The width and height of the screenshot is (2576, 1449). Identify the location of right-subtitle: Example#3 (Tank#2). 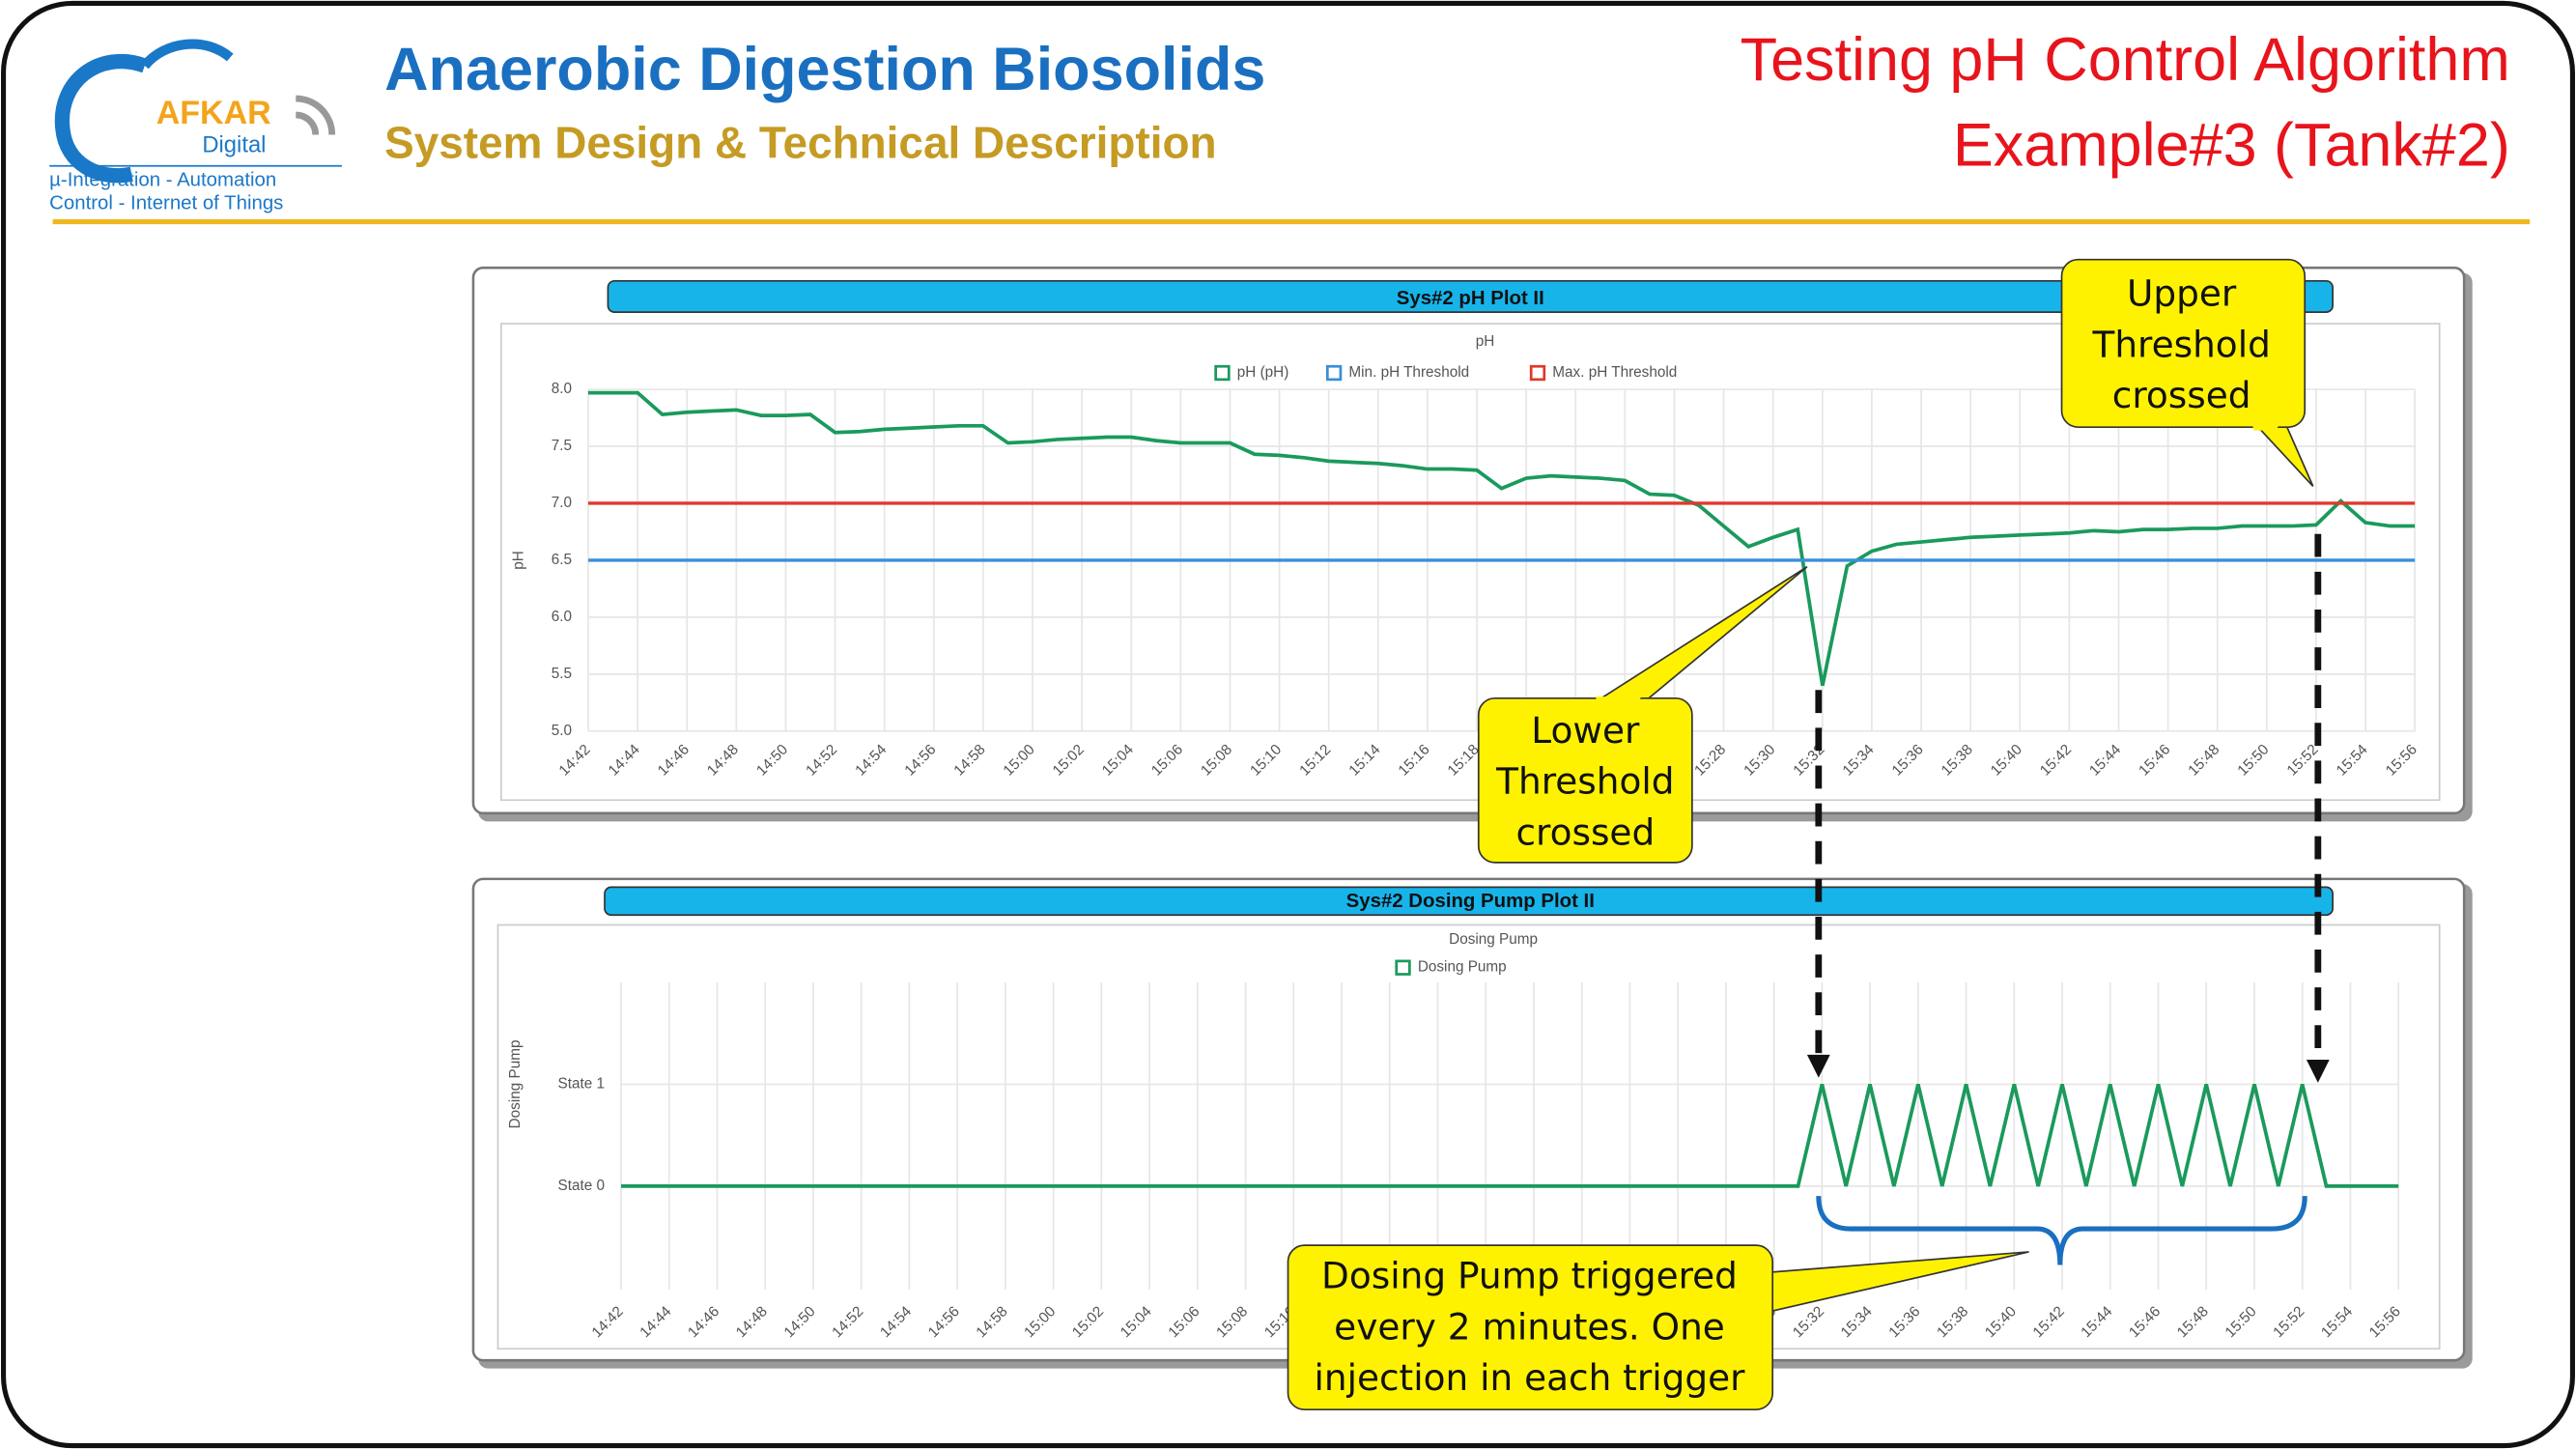
(2231, 145).